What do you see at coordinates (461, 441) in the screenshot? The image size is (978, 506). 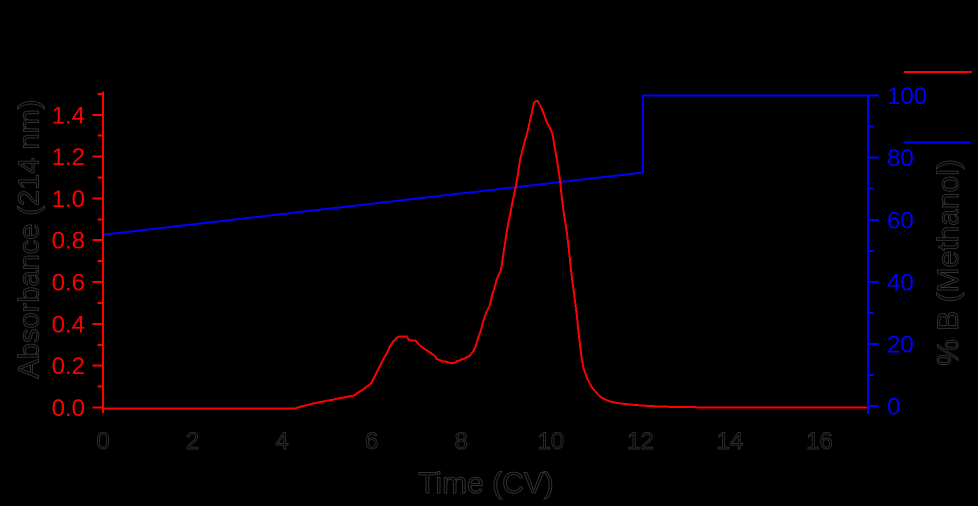 I see `svg-text: 8` at bounding box center [461, 441].